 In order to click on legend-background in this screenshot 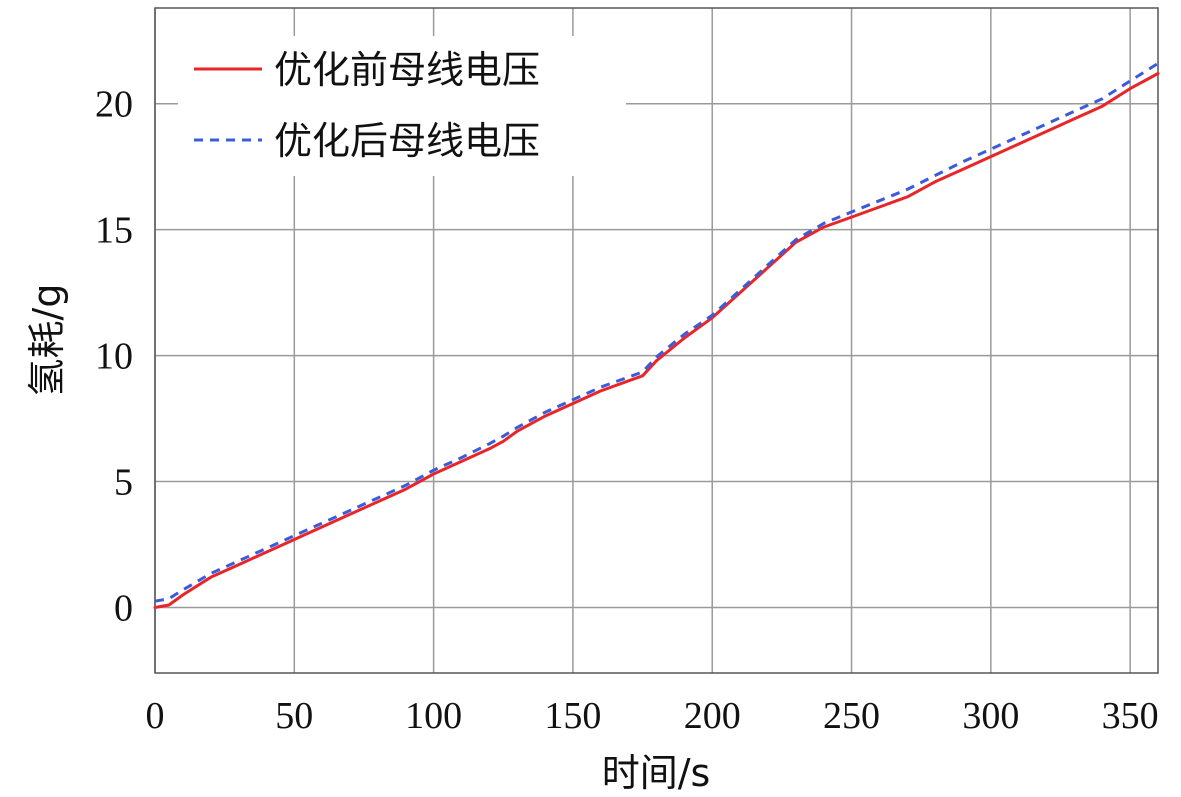, I will do `click(402, 106)`.